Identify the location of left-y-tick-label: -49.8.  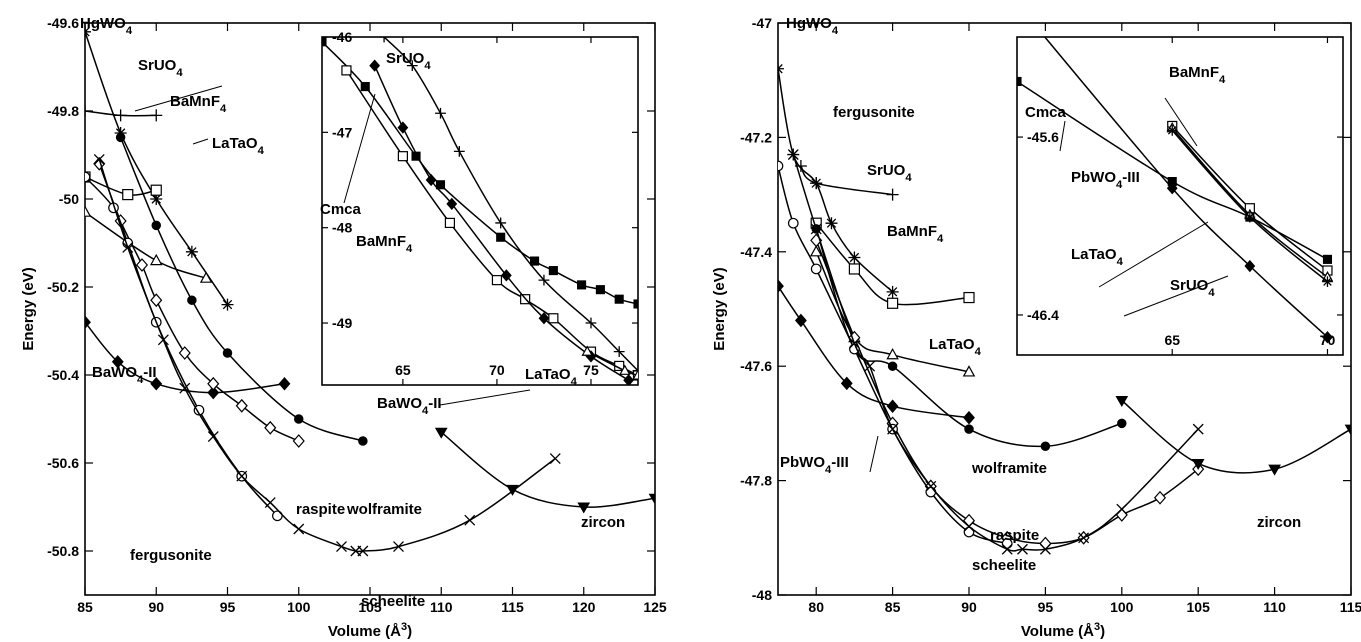
(63, 111).